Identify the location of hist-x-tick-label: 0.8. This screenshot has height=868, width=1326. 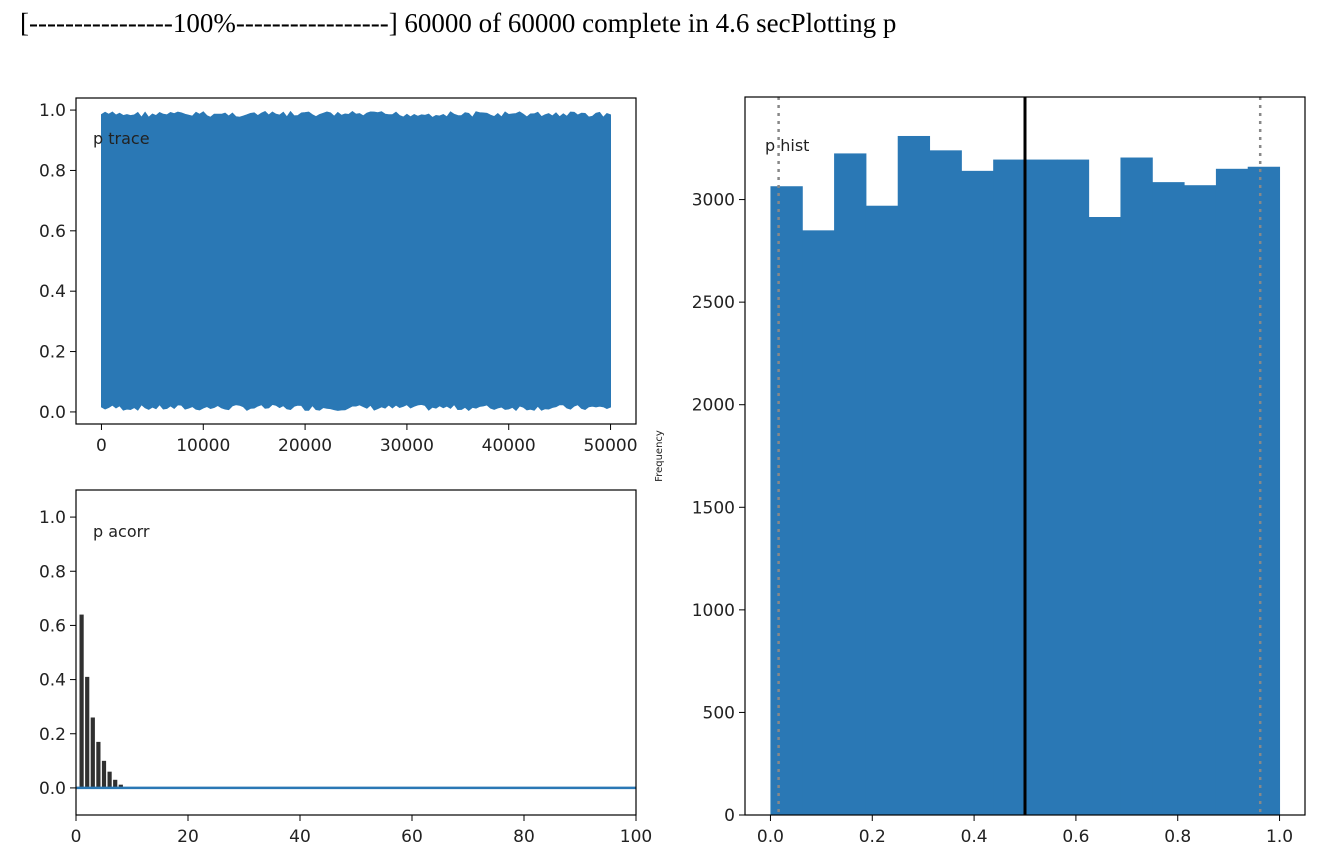
(1177, 837).